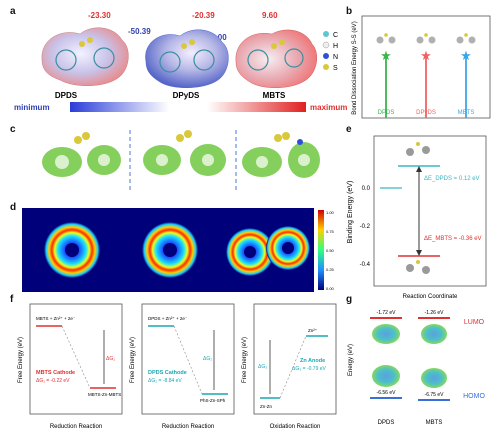  What do you see at coordinates (349, 129) in the screenshot?
I see `panel-e-letter: e` at bounding box center [349, 129].